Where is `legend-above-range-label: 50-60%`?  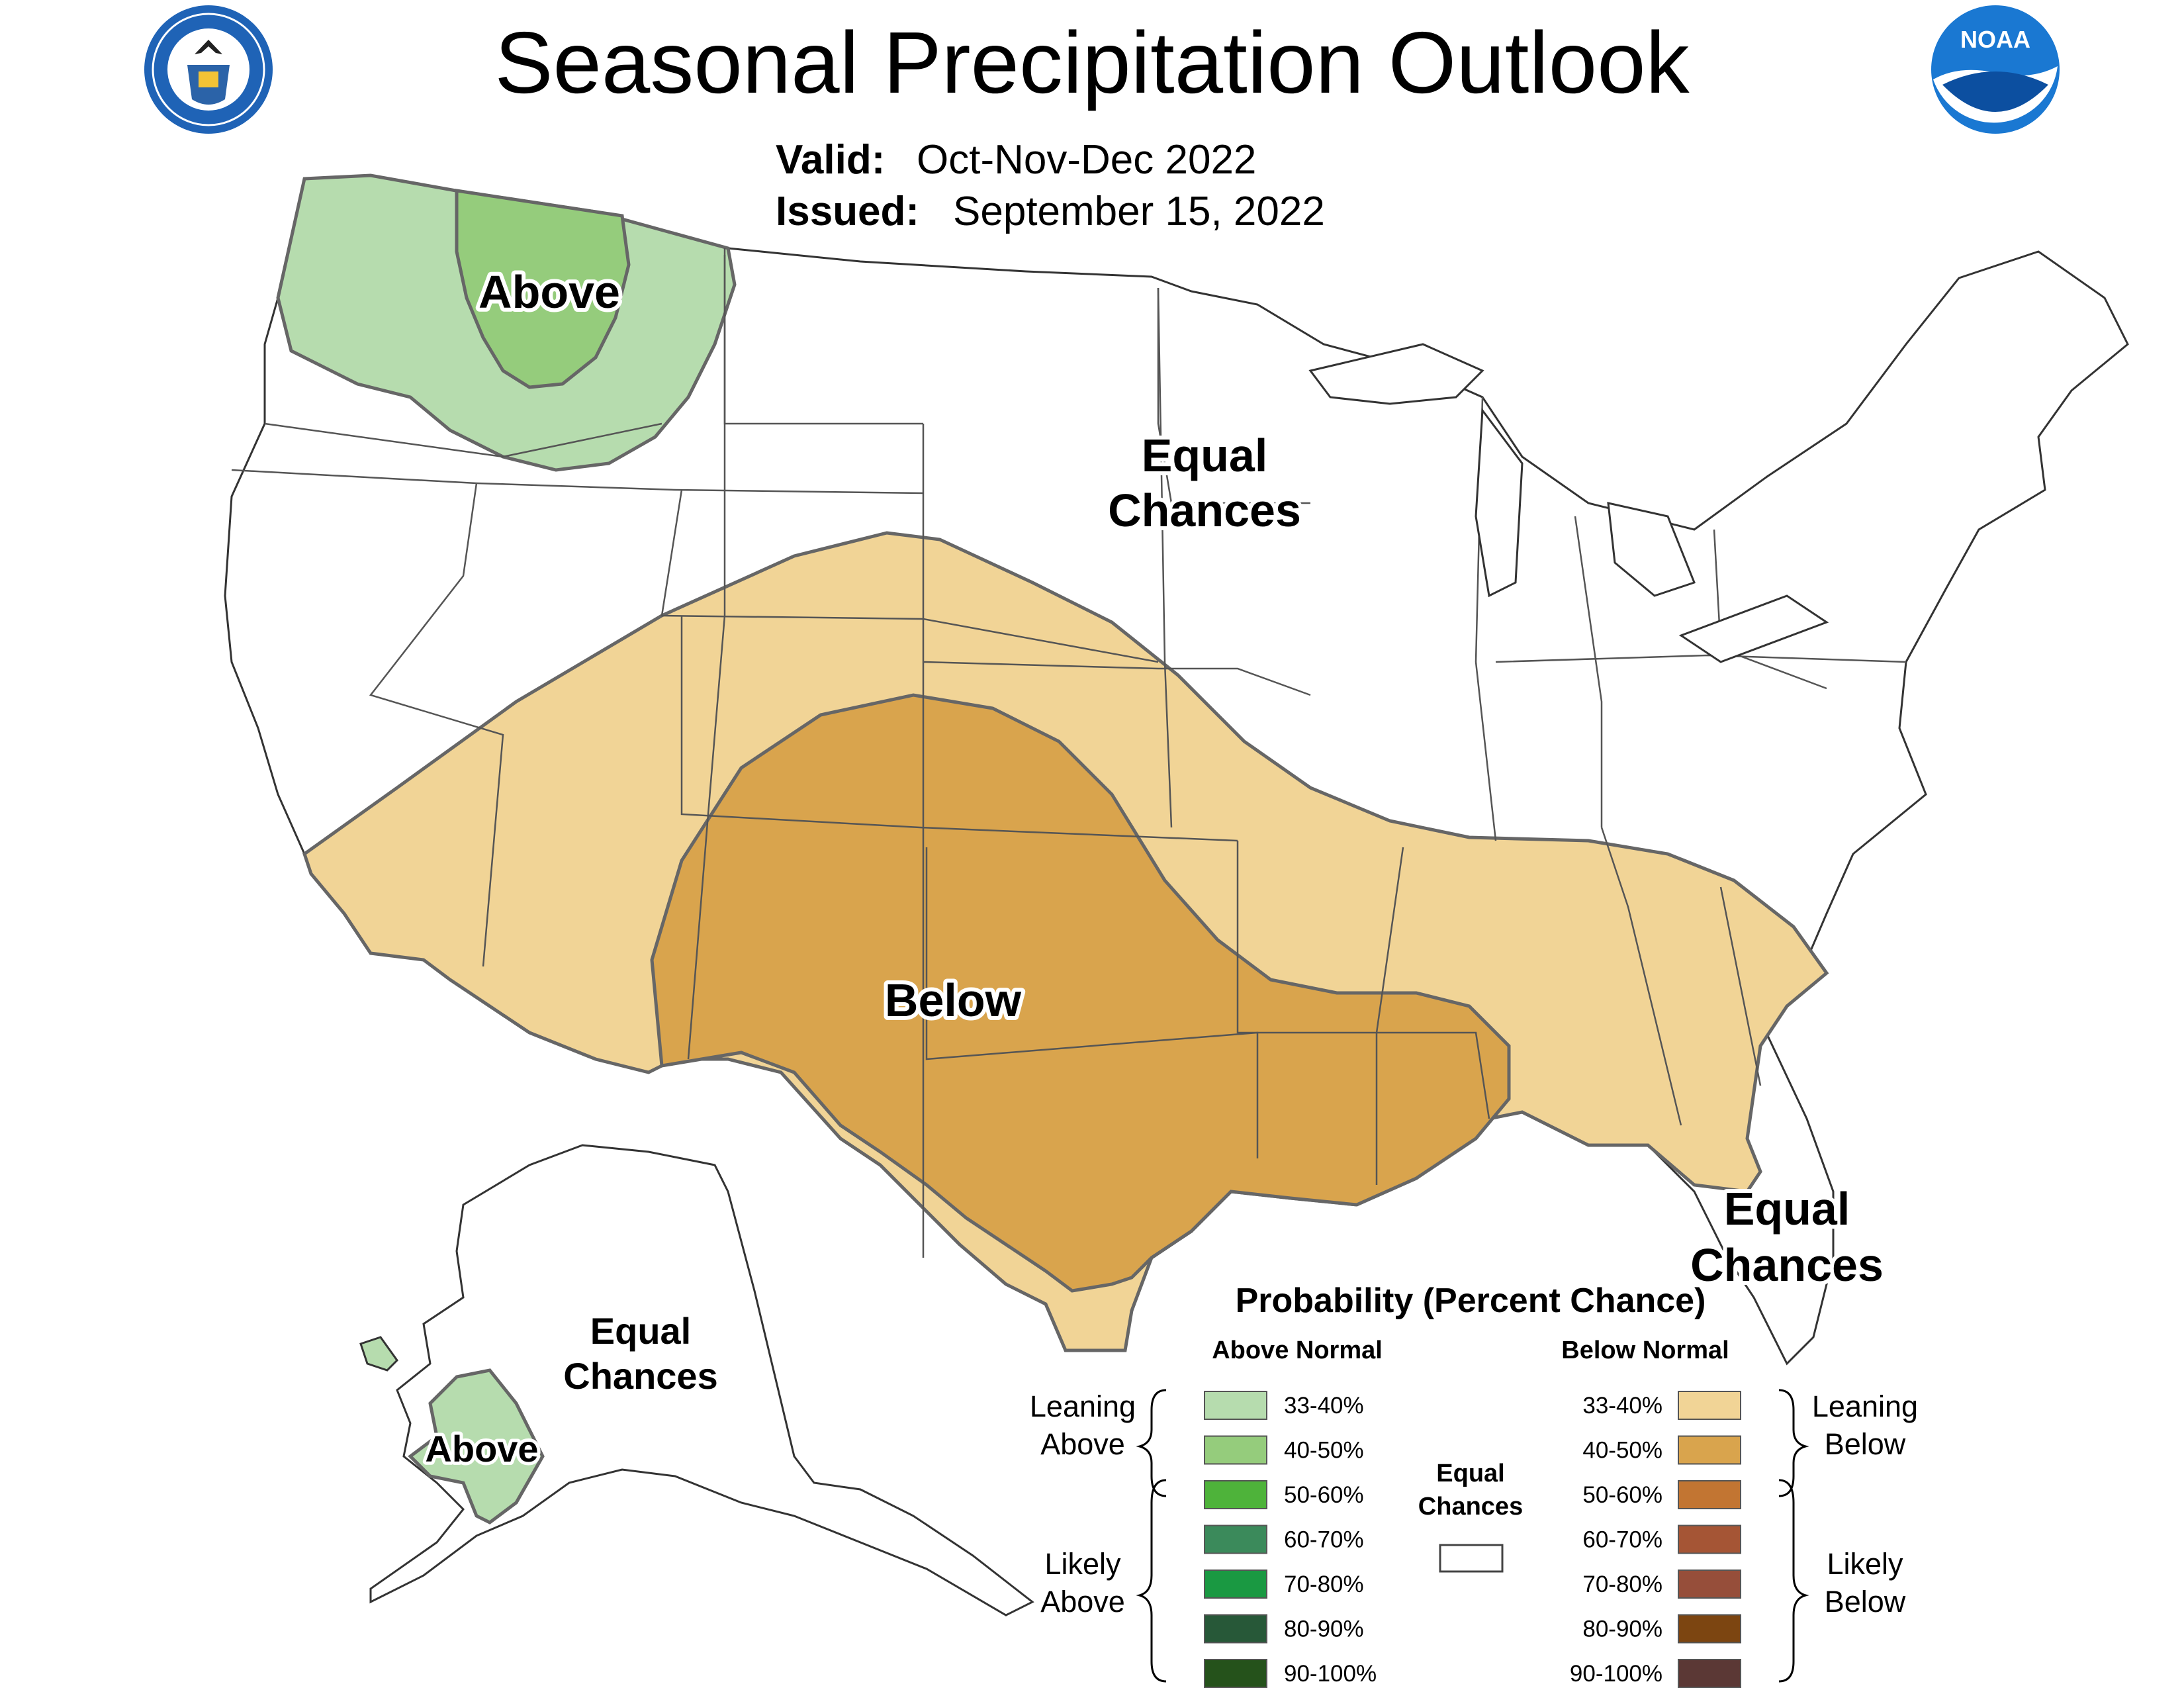 legend-above-range-label: 50-60% is located at coordinates (1324, 1495).